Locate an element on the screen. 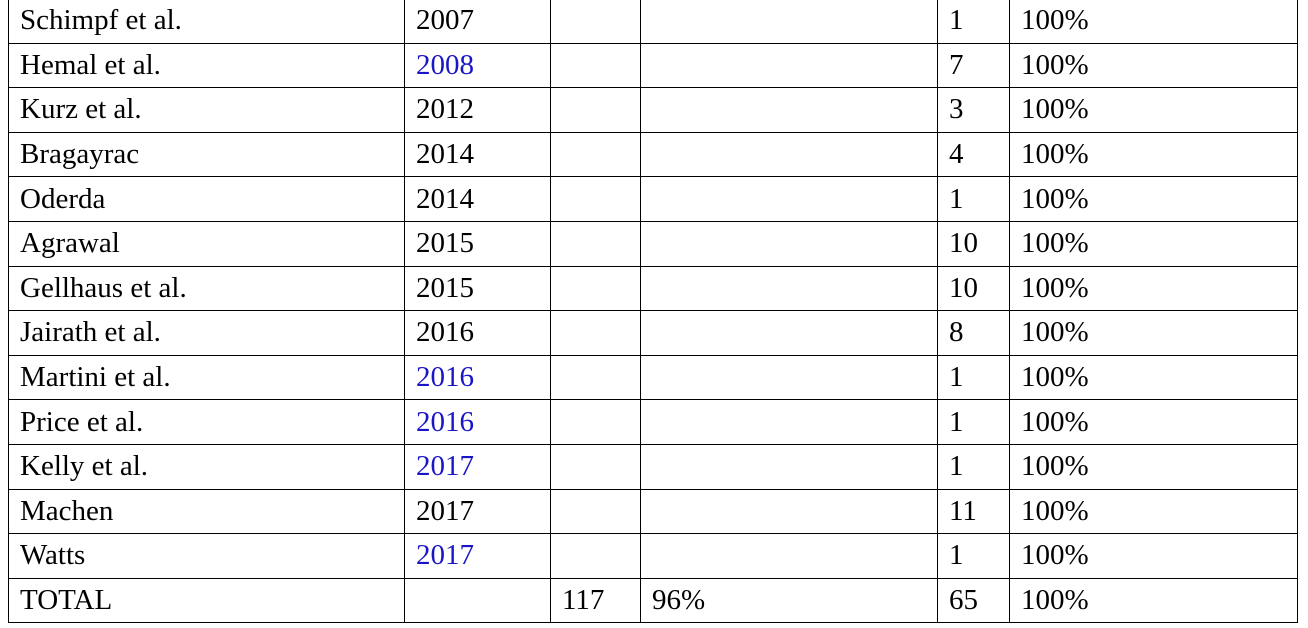 Image resolution: width=1308 pixels, height=628 pixels. author-cell: Watts is located at coordinates (206, 556).